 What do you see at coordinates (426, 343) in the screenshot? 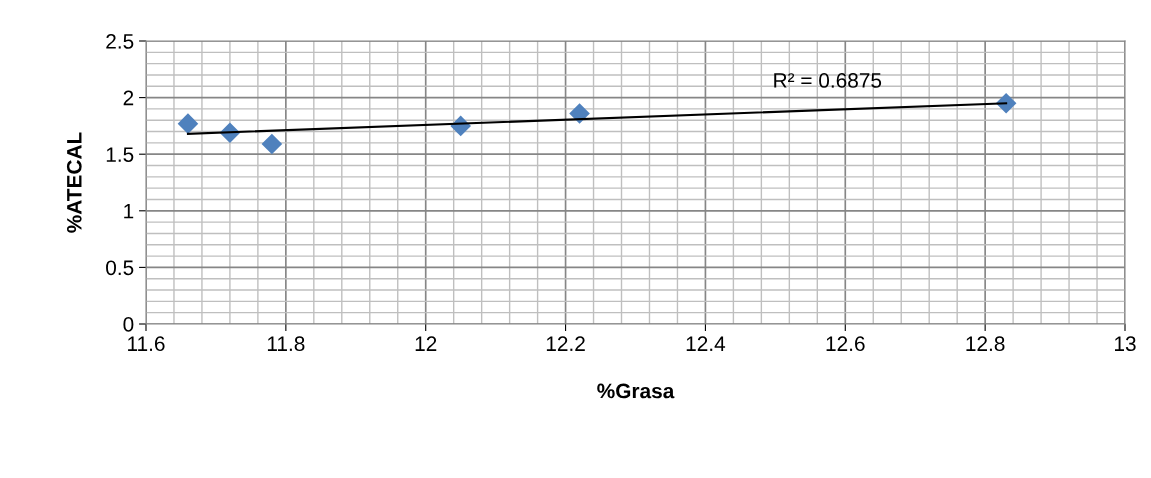
I see `x-tick-label: 12` at bounding box center [426, 343].